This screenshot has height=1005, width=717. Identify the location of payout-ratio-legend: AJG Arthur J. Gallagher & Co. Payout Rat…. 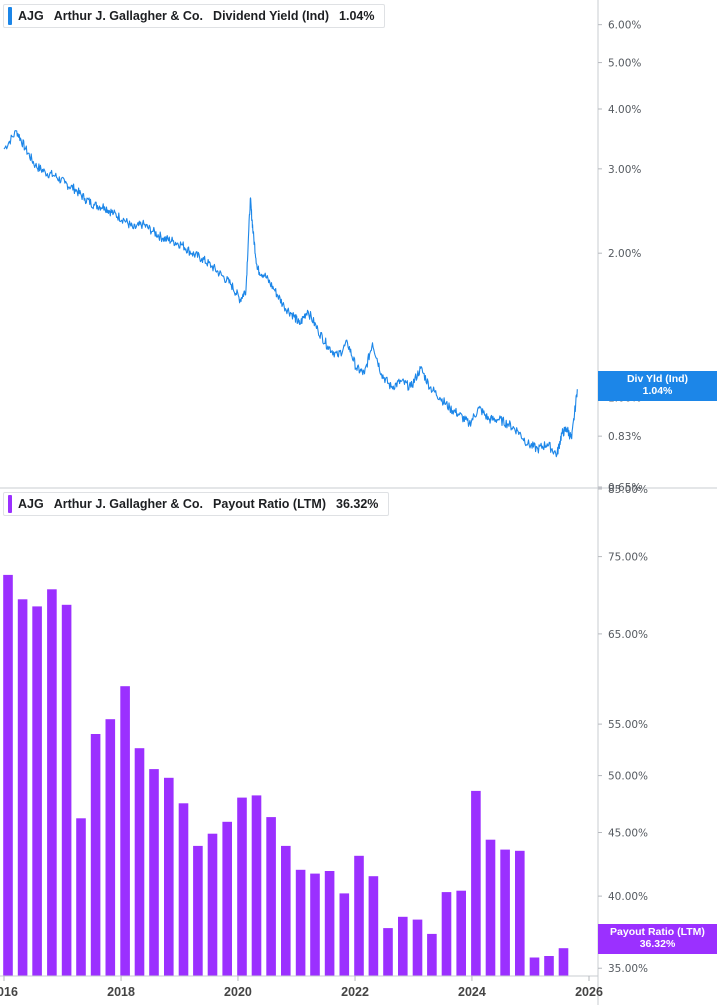
(196, 504).